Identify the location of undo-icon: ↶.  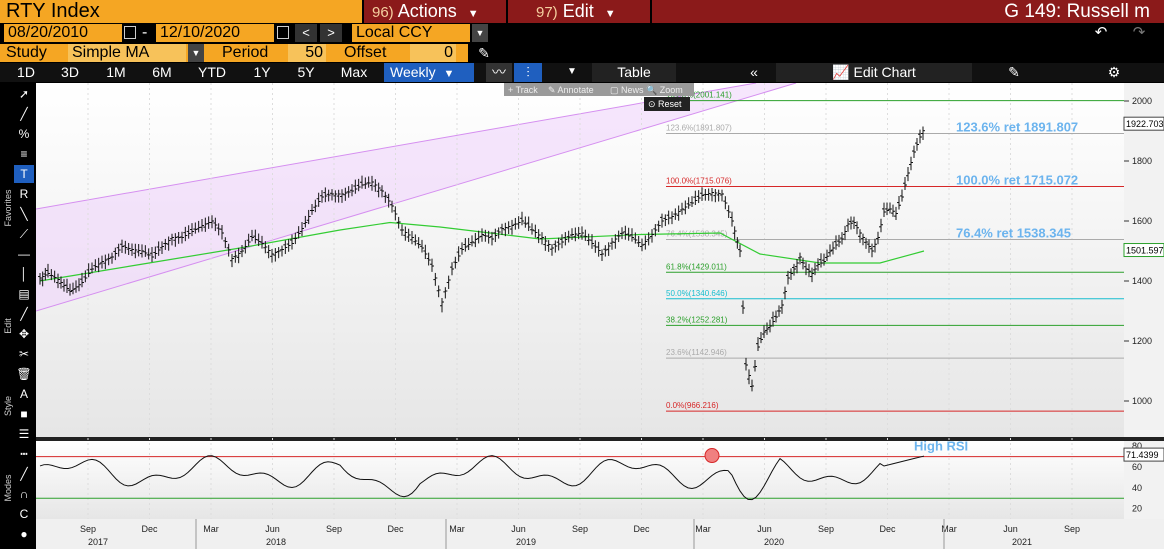
(1101, 32).